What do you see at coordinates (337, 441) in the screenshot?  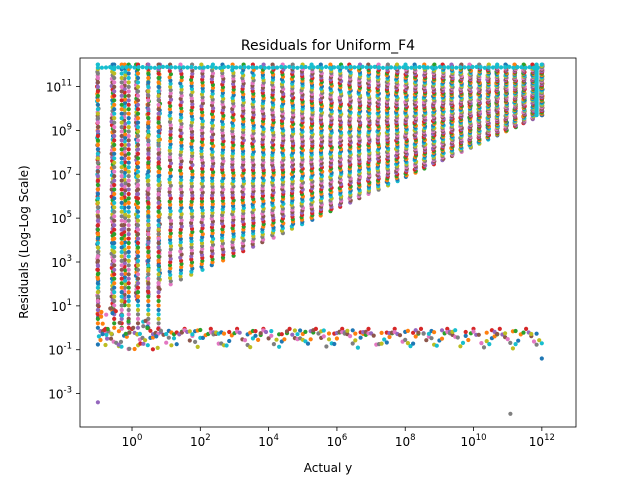 I see `x-tick-label: 106` at bounding box center [337, 441].